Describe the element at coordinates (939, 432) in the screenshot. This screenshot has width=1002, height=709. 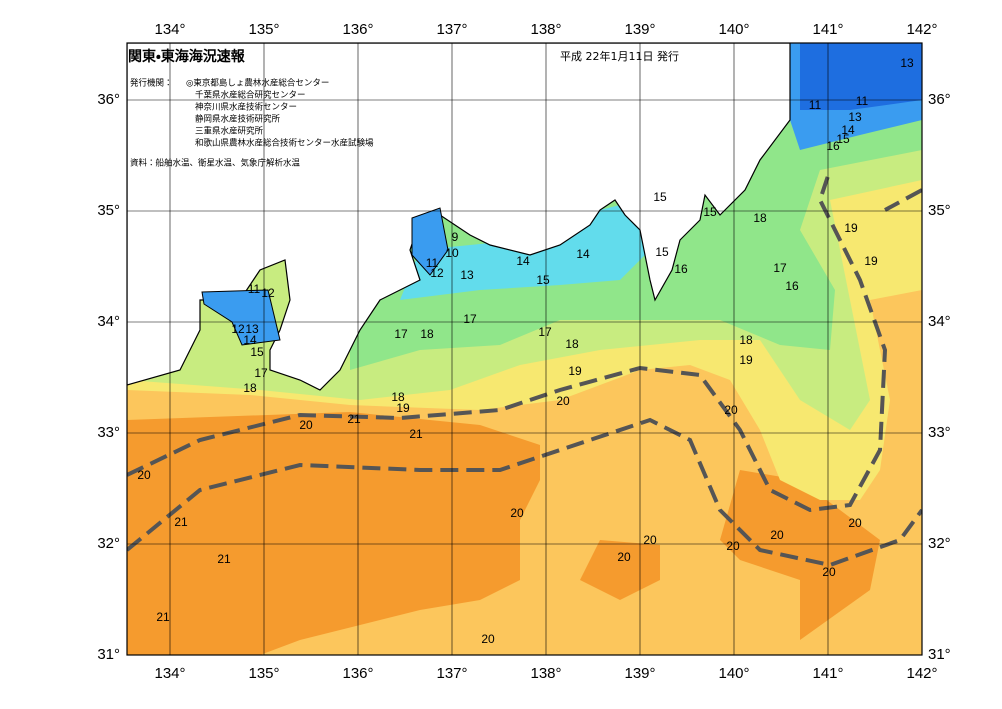
I see `lat-label-right: 33°` at that location.